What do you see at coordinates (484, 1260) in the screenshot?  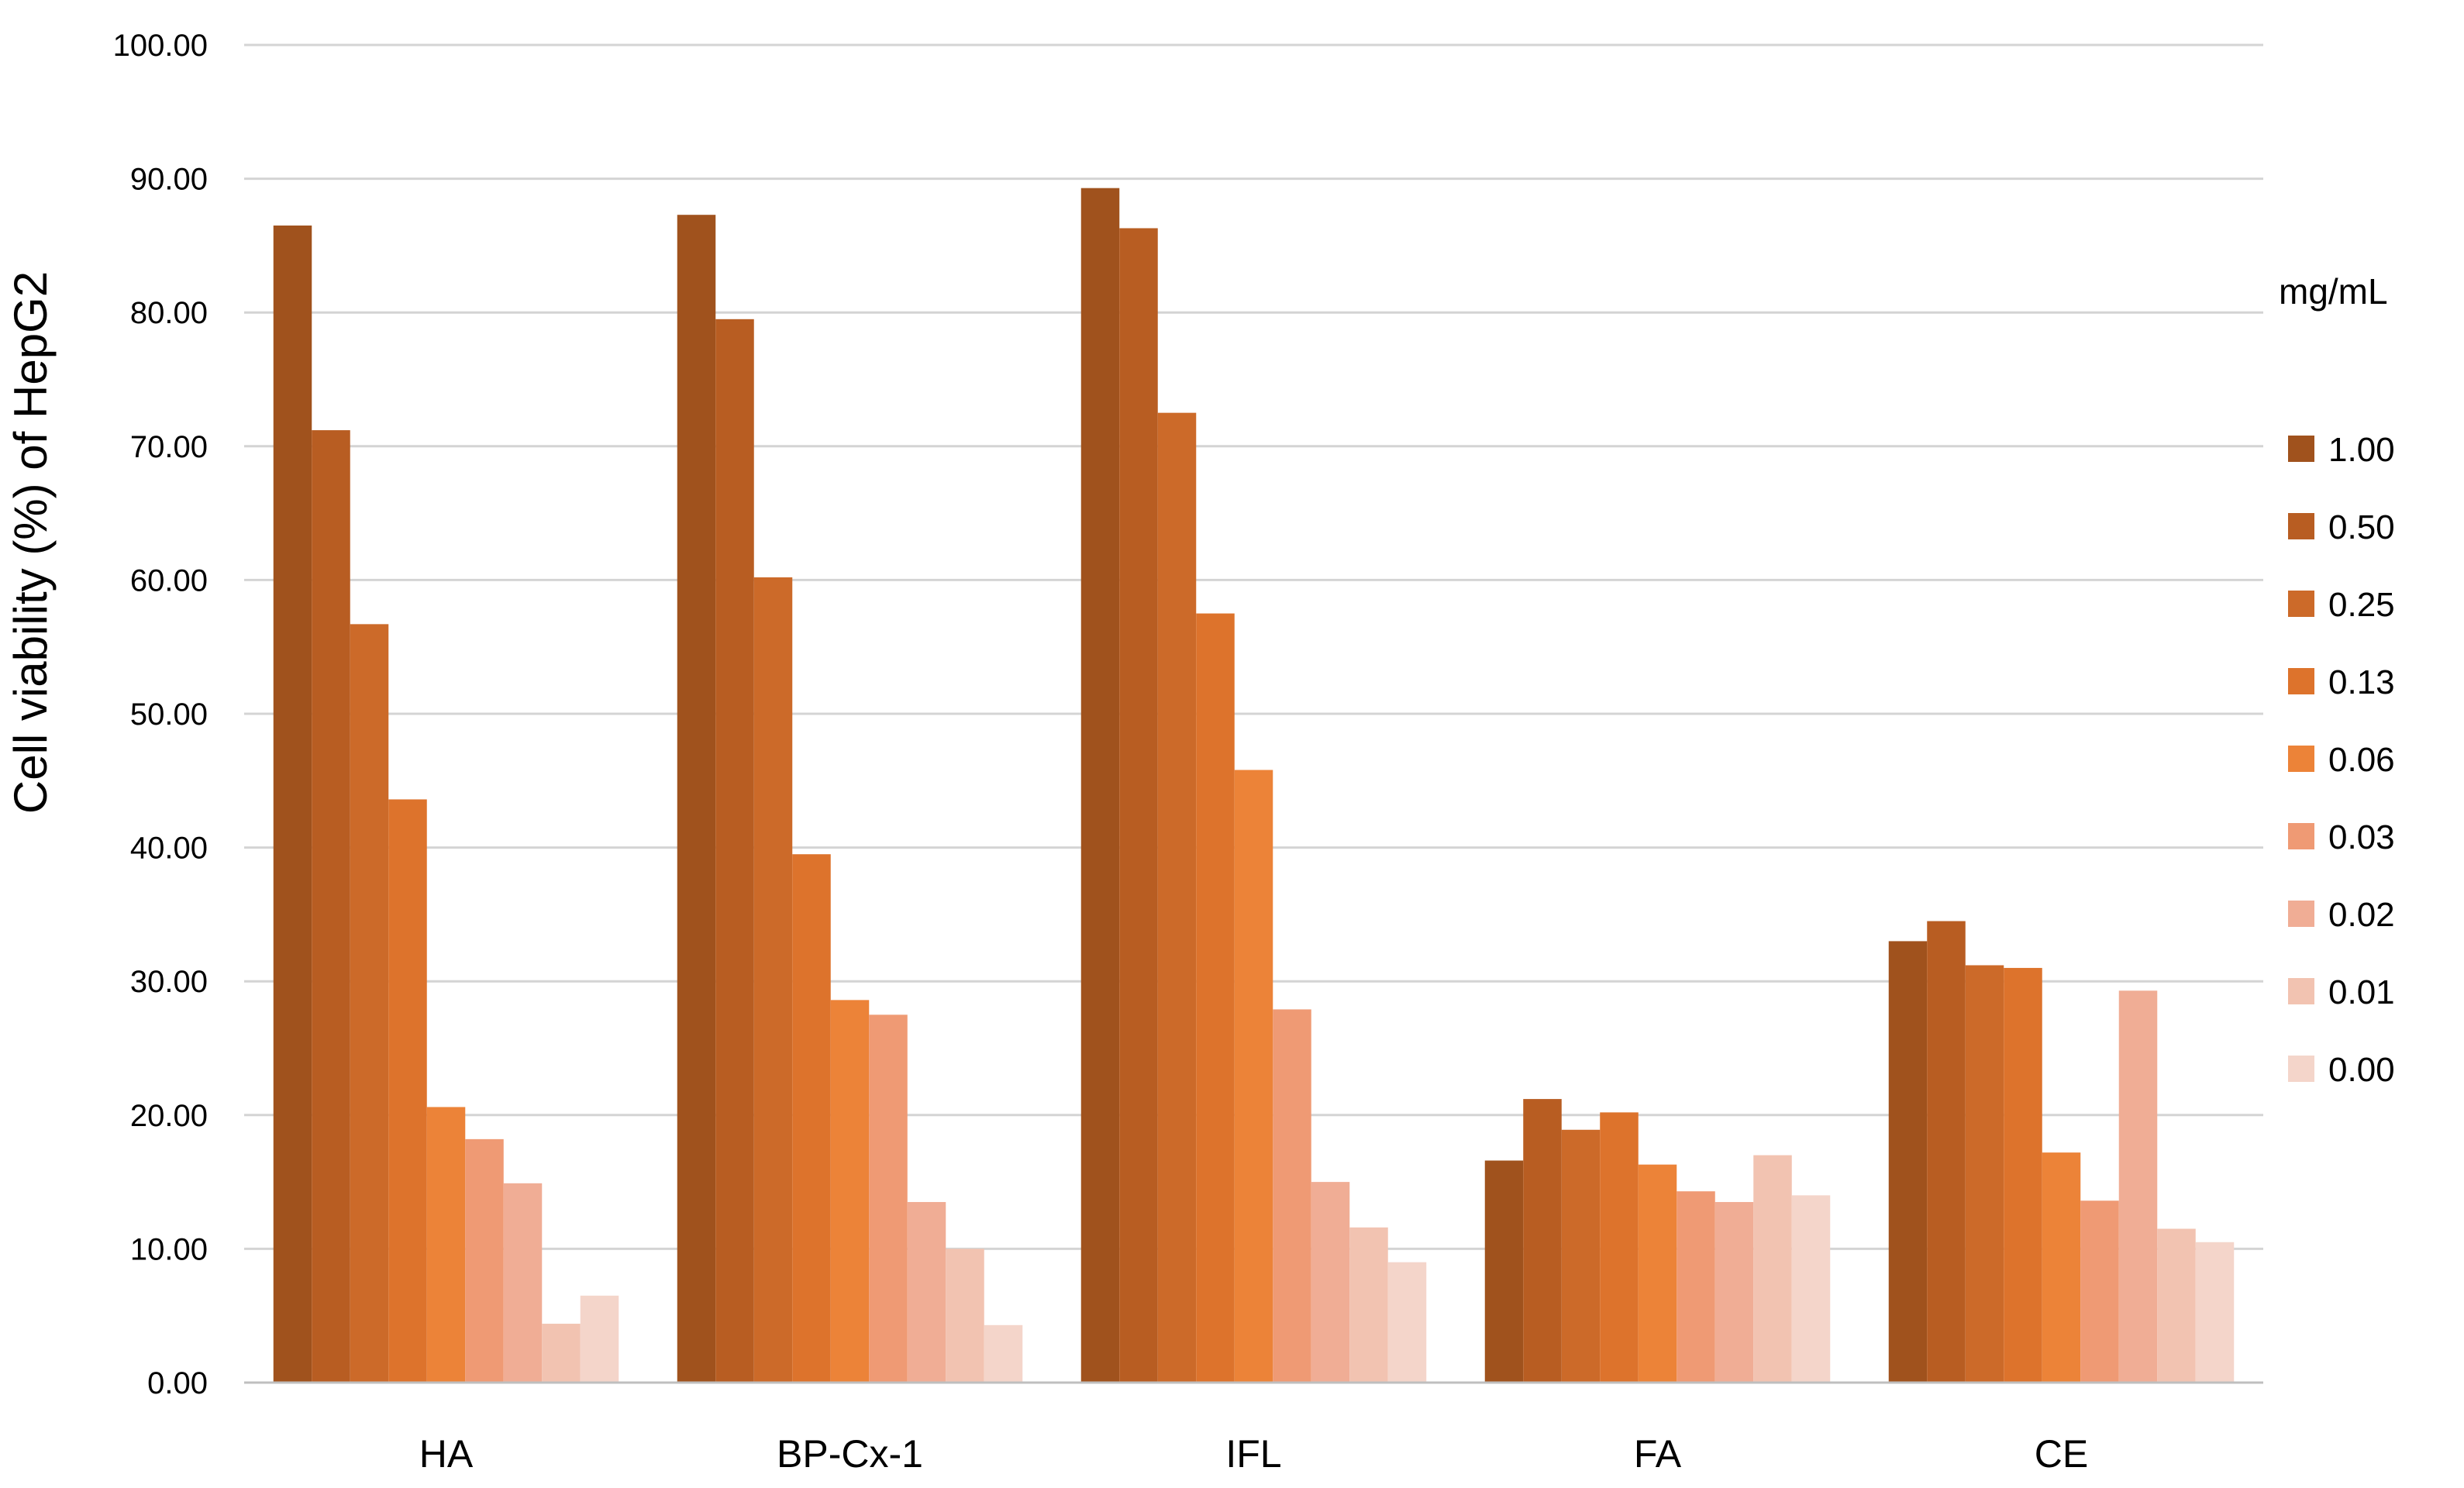 I see `bar-HA-0.03` at bounding box center [484, 1260].